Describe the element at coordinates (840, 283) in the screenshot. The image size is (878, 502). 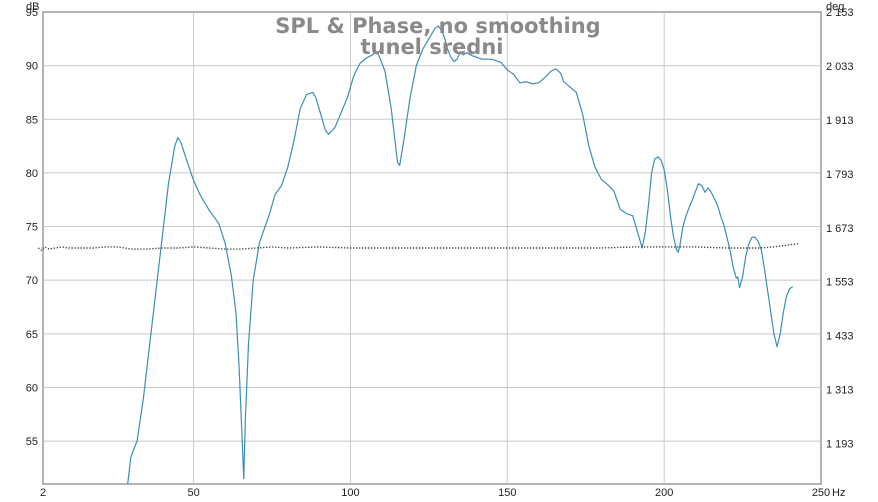
I see `right-y-tick-label: 1 553` at that location.